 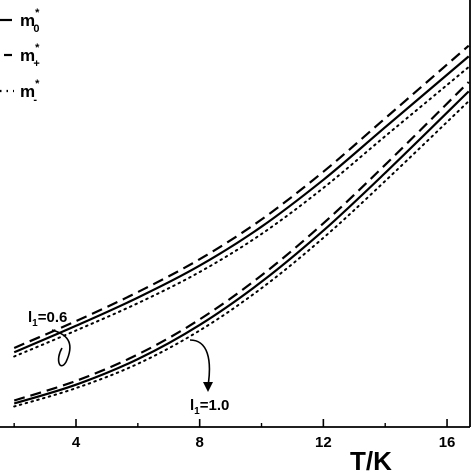 What do you see at coordinates (200, 363) in the screenshot?
I see `arrow-l1-1.0` at bounding box center [200, 363].